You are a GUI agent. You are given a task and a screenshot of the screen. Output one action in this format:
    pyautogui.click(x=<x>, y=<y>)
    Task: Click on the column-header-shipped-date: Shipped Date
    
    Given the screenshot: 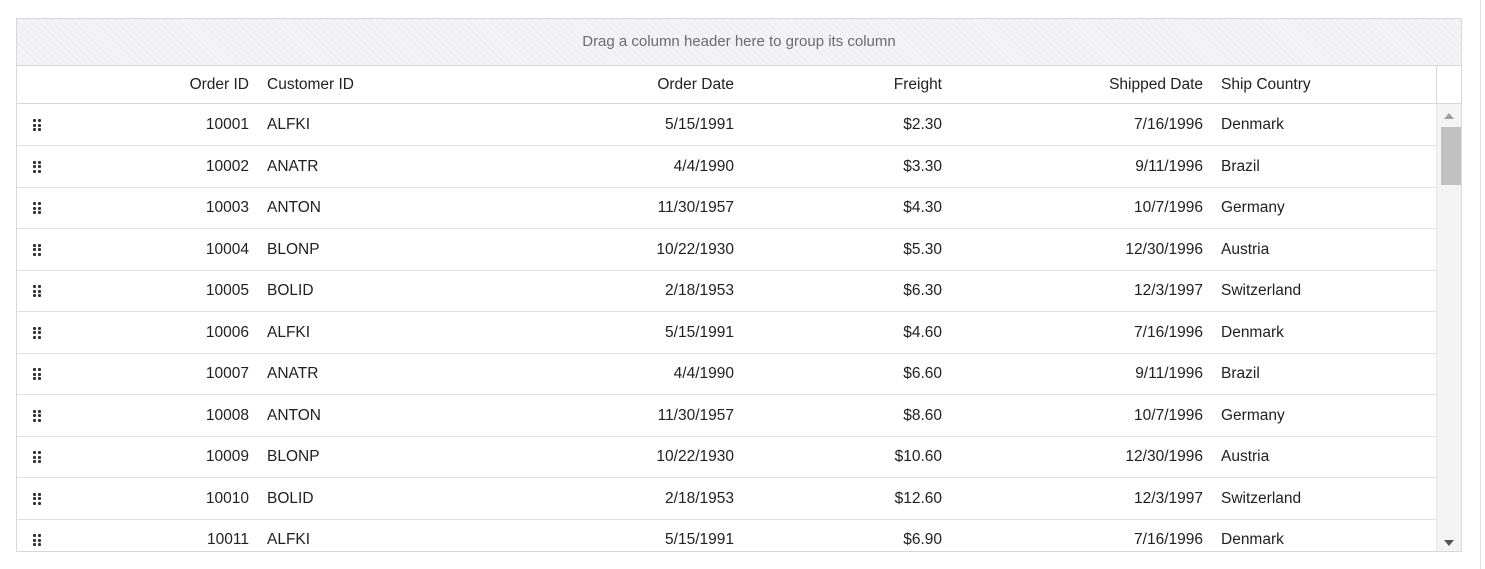 What is the action you would take?
    pyautogui.click(x=1156, y=84)
    